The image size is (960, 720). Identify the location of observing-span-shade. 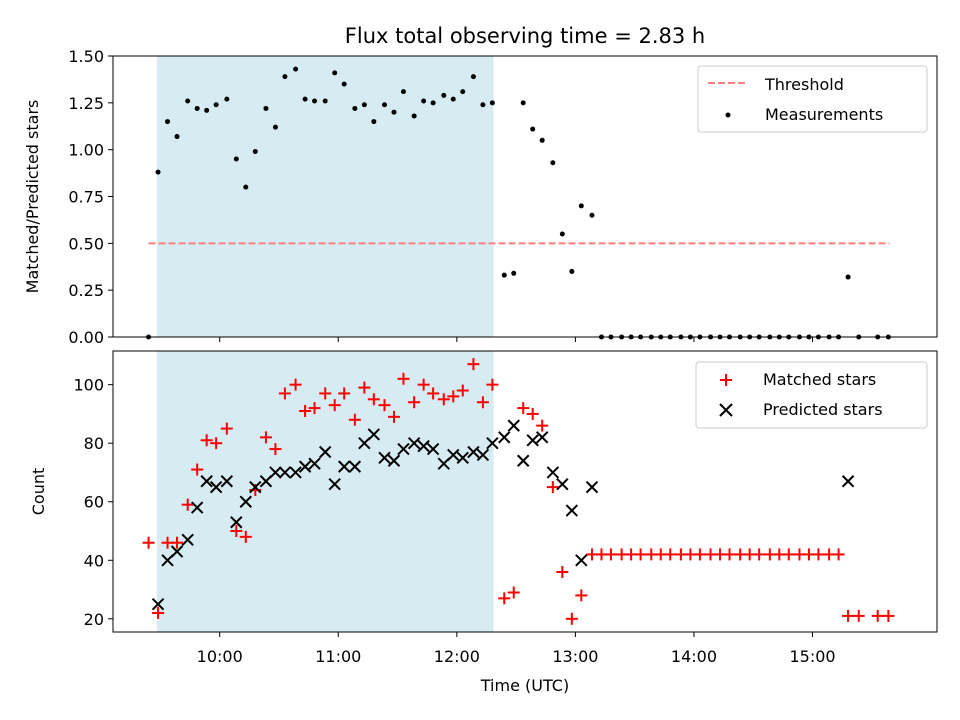
(325, 196).